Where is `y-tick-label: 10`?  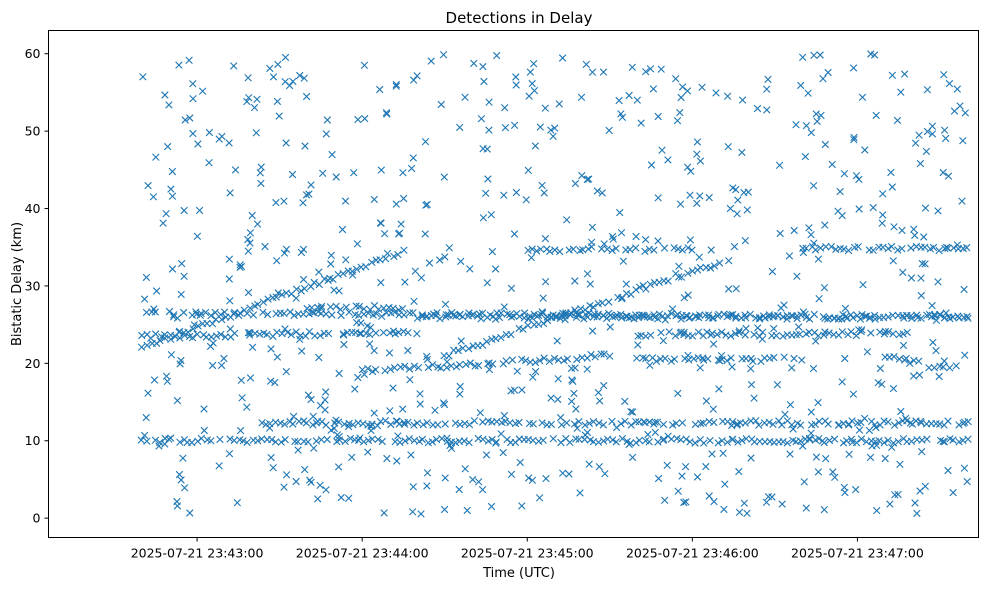
y-tick-label: 10 is located at coordinates (33, 440).